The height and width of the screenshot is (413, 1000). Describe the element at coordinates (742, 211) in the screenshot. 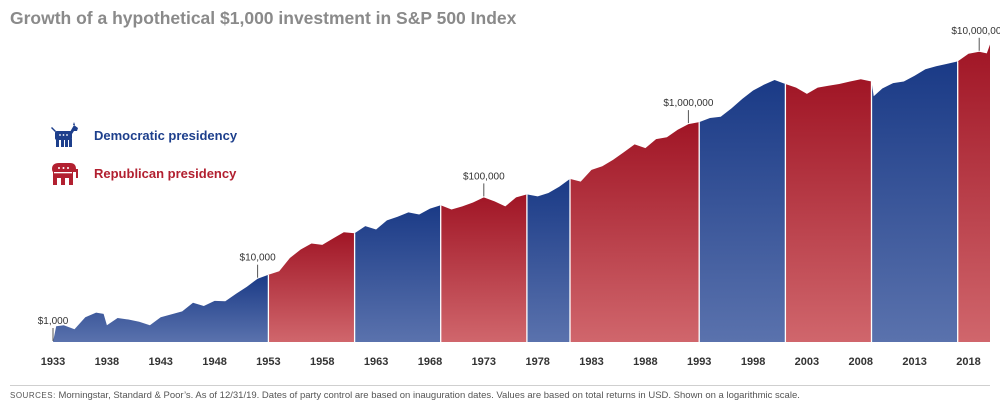

I see `area-democratic-1993-2001` at that location.